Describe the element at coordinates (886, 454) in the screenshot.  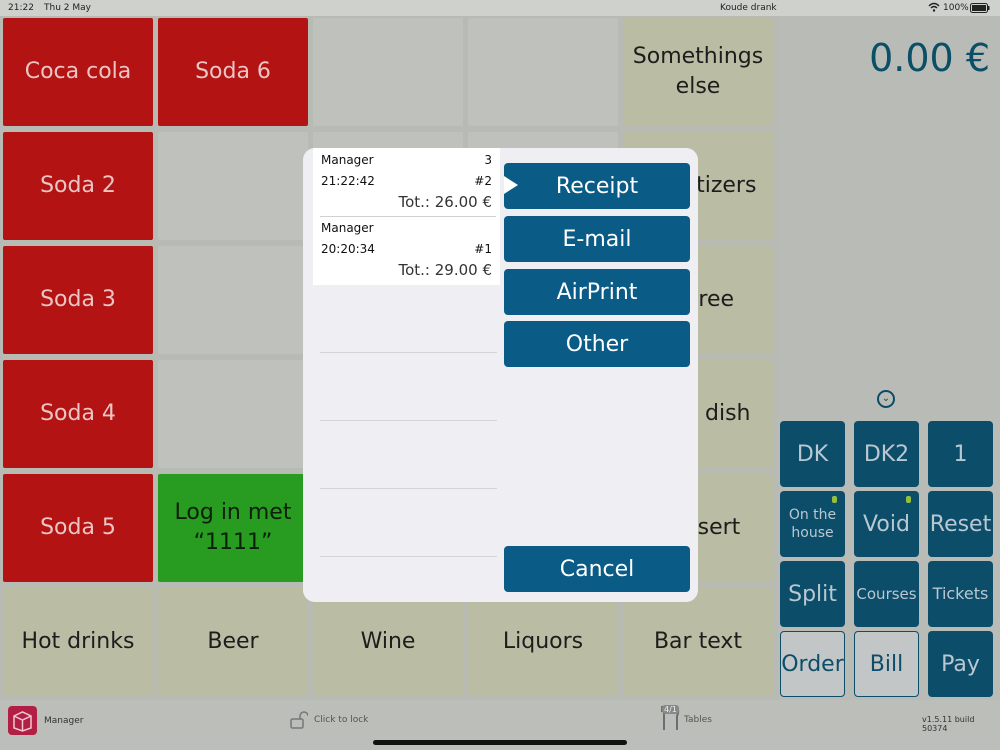
I see `dk2-button: DK2` at that location.